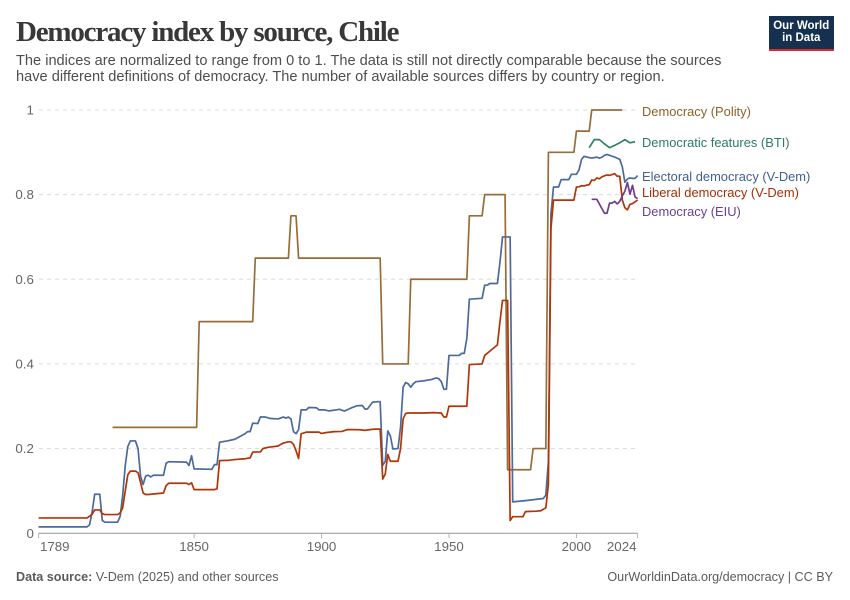 This screenshot has width=850, height=600. What do you see at coordinates (29, 110) in the screenshot?
I see `svg-text: 1` at bounding box center [29, 110].